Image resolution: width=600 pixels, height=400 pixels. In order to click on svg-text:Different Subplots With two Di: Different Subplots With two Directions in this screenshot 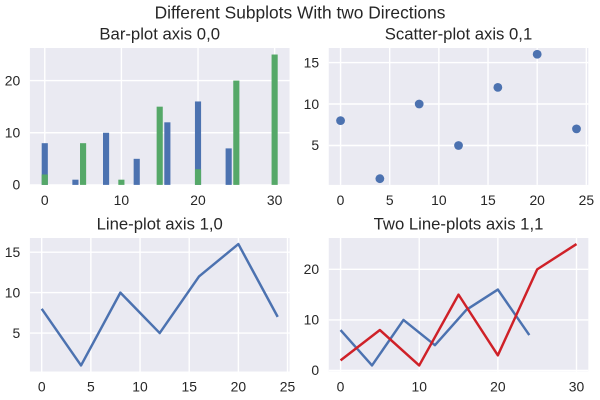, I will do `click(300, 13)`.